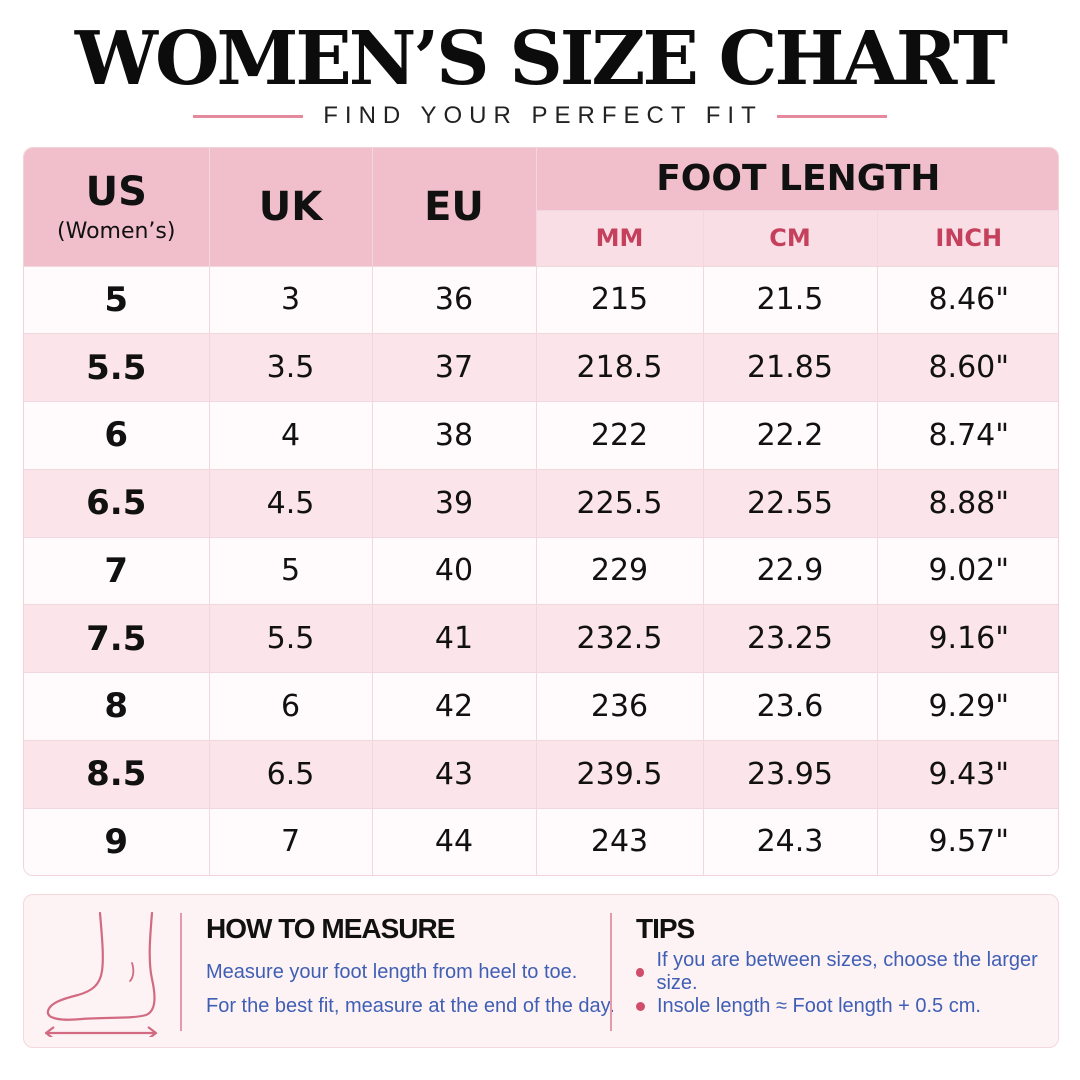 The height and width of the screenshot is (1080, 1080). What do you see at coordinates (831, 116) in the screenshot?
I see `subtitle-divider-right` at bounding box center [831, 116].